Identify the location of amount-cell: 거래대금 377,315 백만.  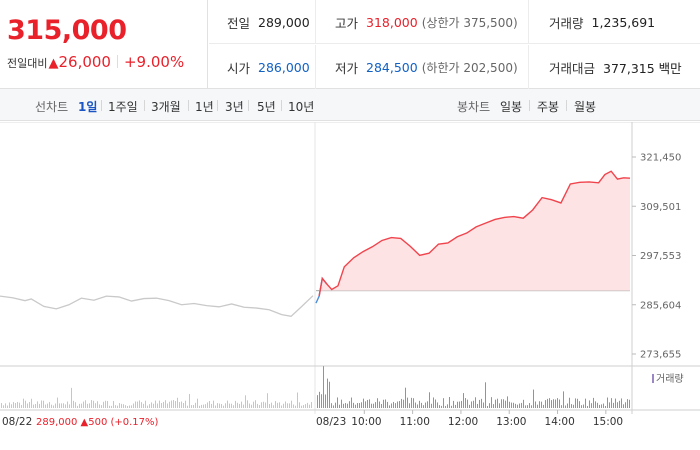
(614, 67).